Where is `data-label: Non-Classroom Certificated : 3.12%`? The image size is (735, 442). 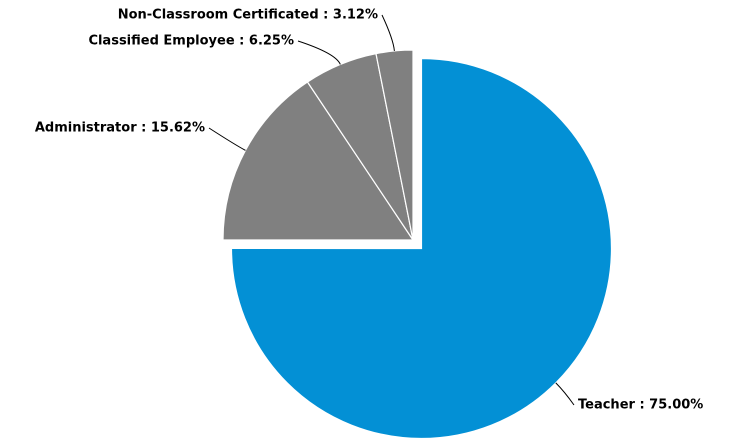
data-label: Non-Classroom Certificated : 3.12% is located at coordinates (248, 15).